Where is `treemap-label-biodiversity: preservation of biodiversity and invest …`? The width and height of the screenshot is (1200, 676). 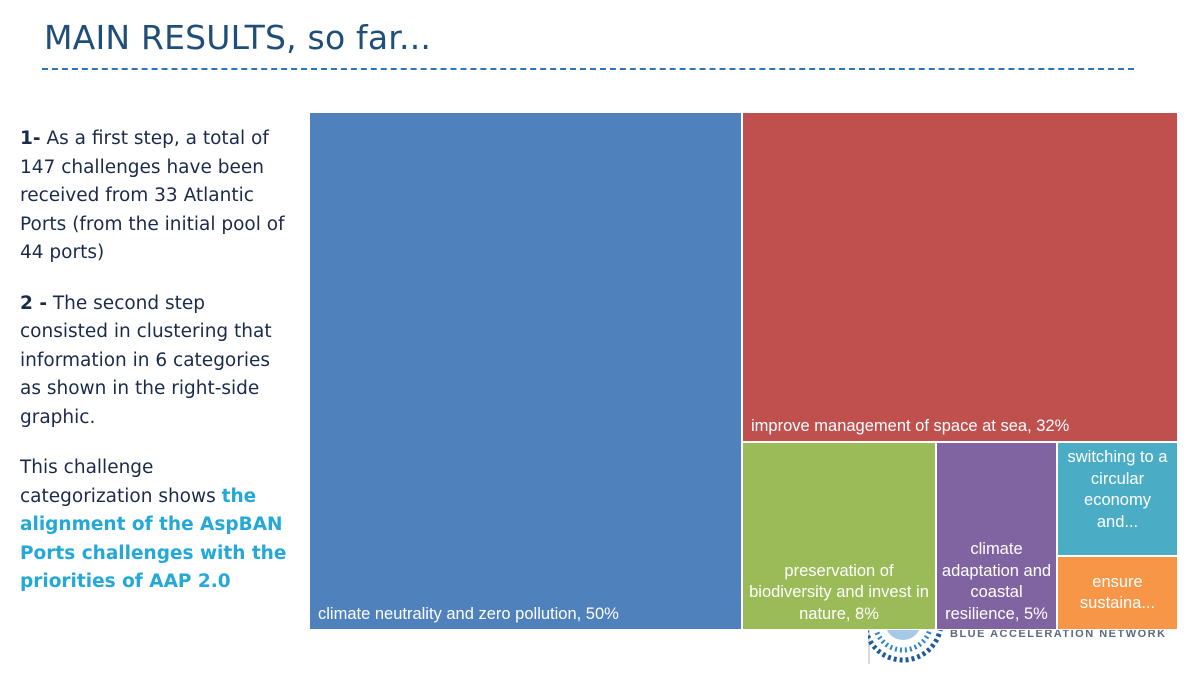 treemap-label-biodiversity: preservation of biodiversity and invest … is located at coordinates (839, 592).